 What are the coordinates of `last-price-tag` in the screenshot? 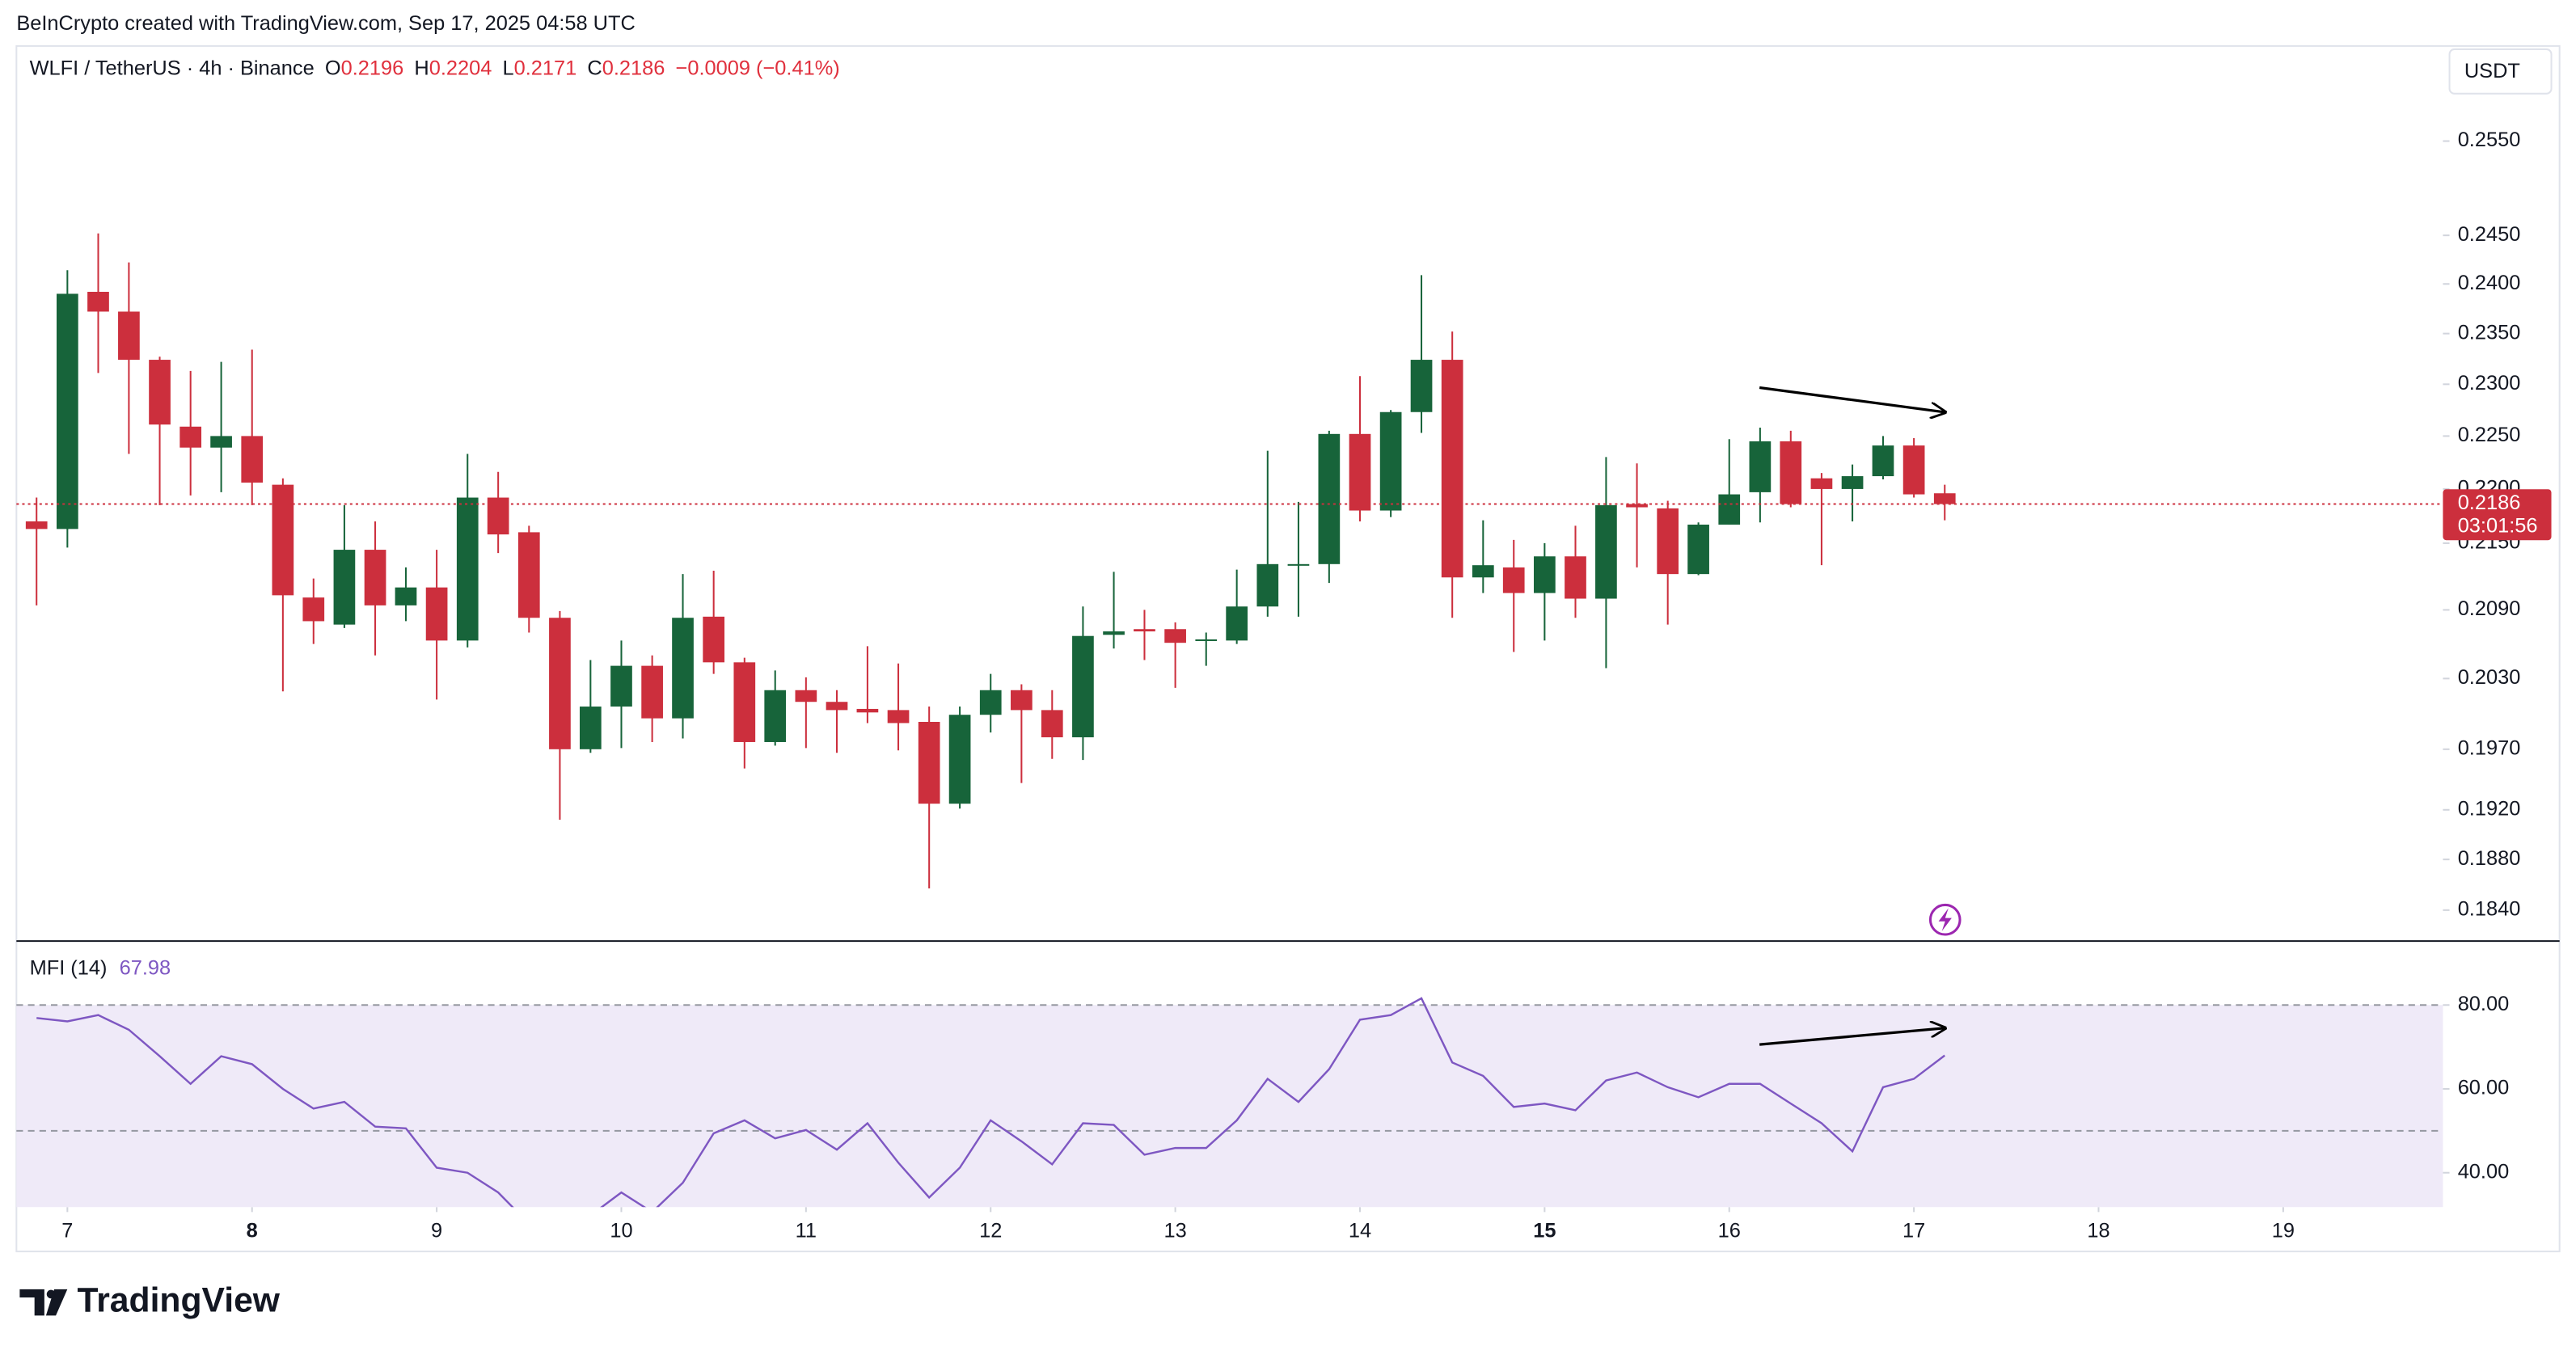 It's located at (2497, 515).